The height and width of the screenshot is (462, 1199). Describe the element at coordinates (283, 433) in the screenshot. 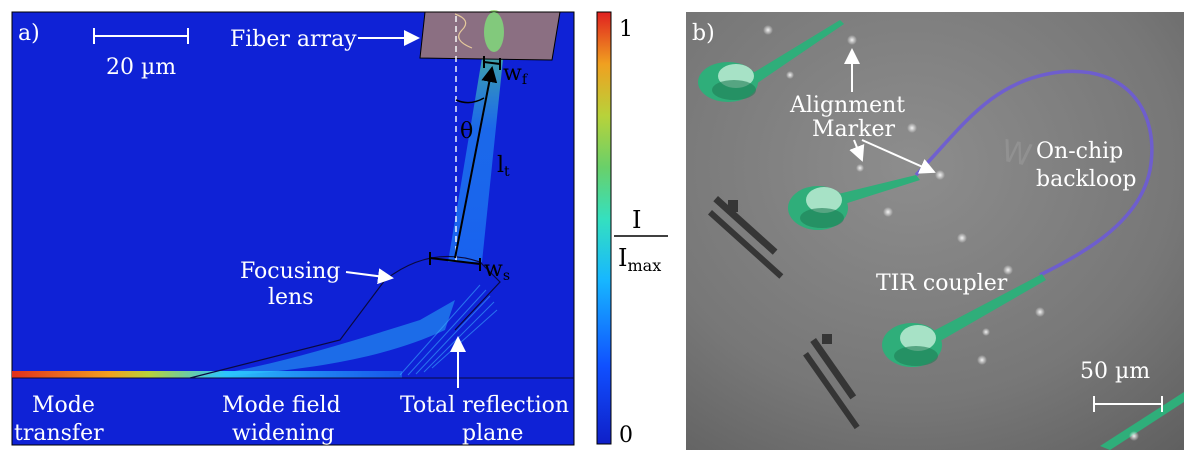

I see `mode-field-label-2: widening` at that location.